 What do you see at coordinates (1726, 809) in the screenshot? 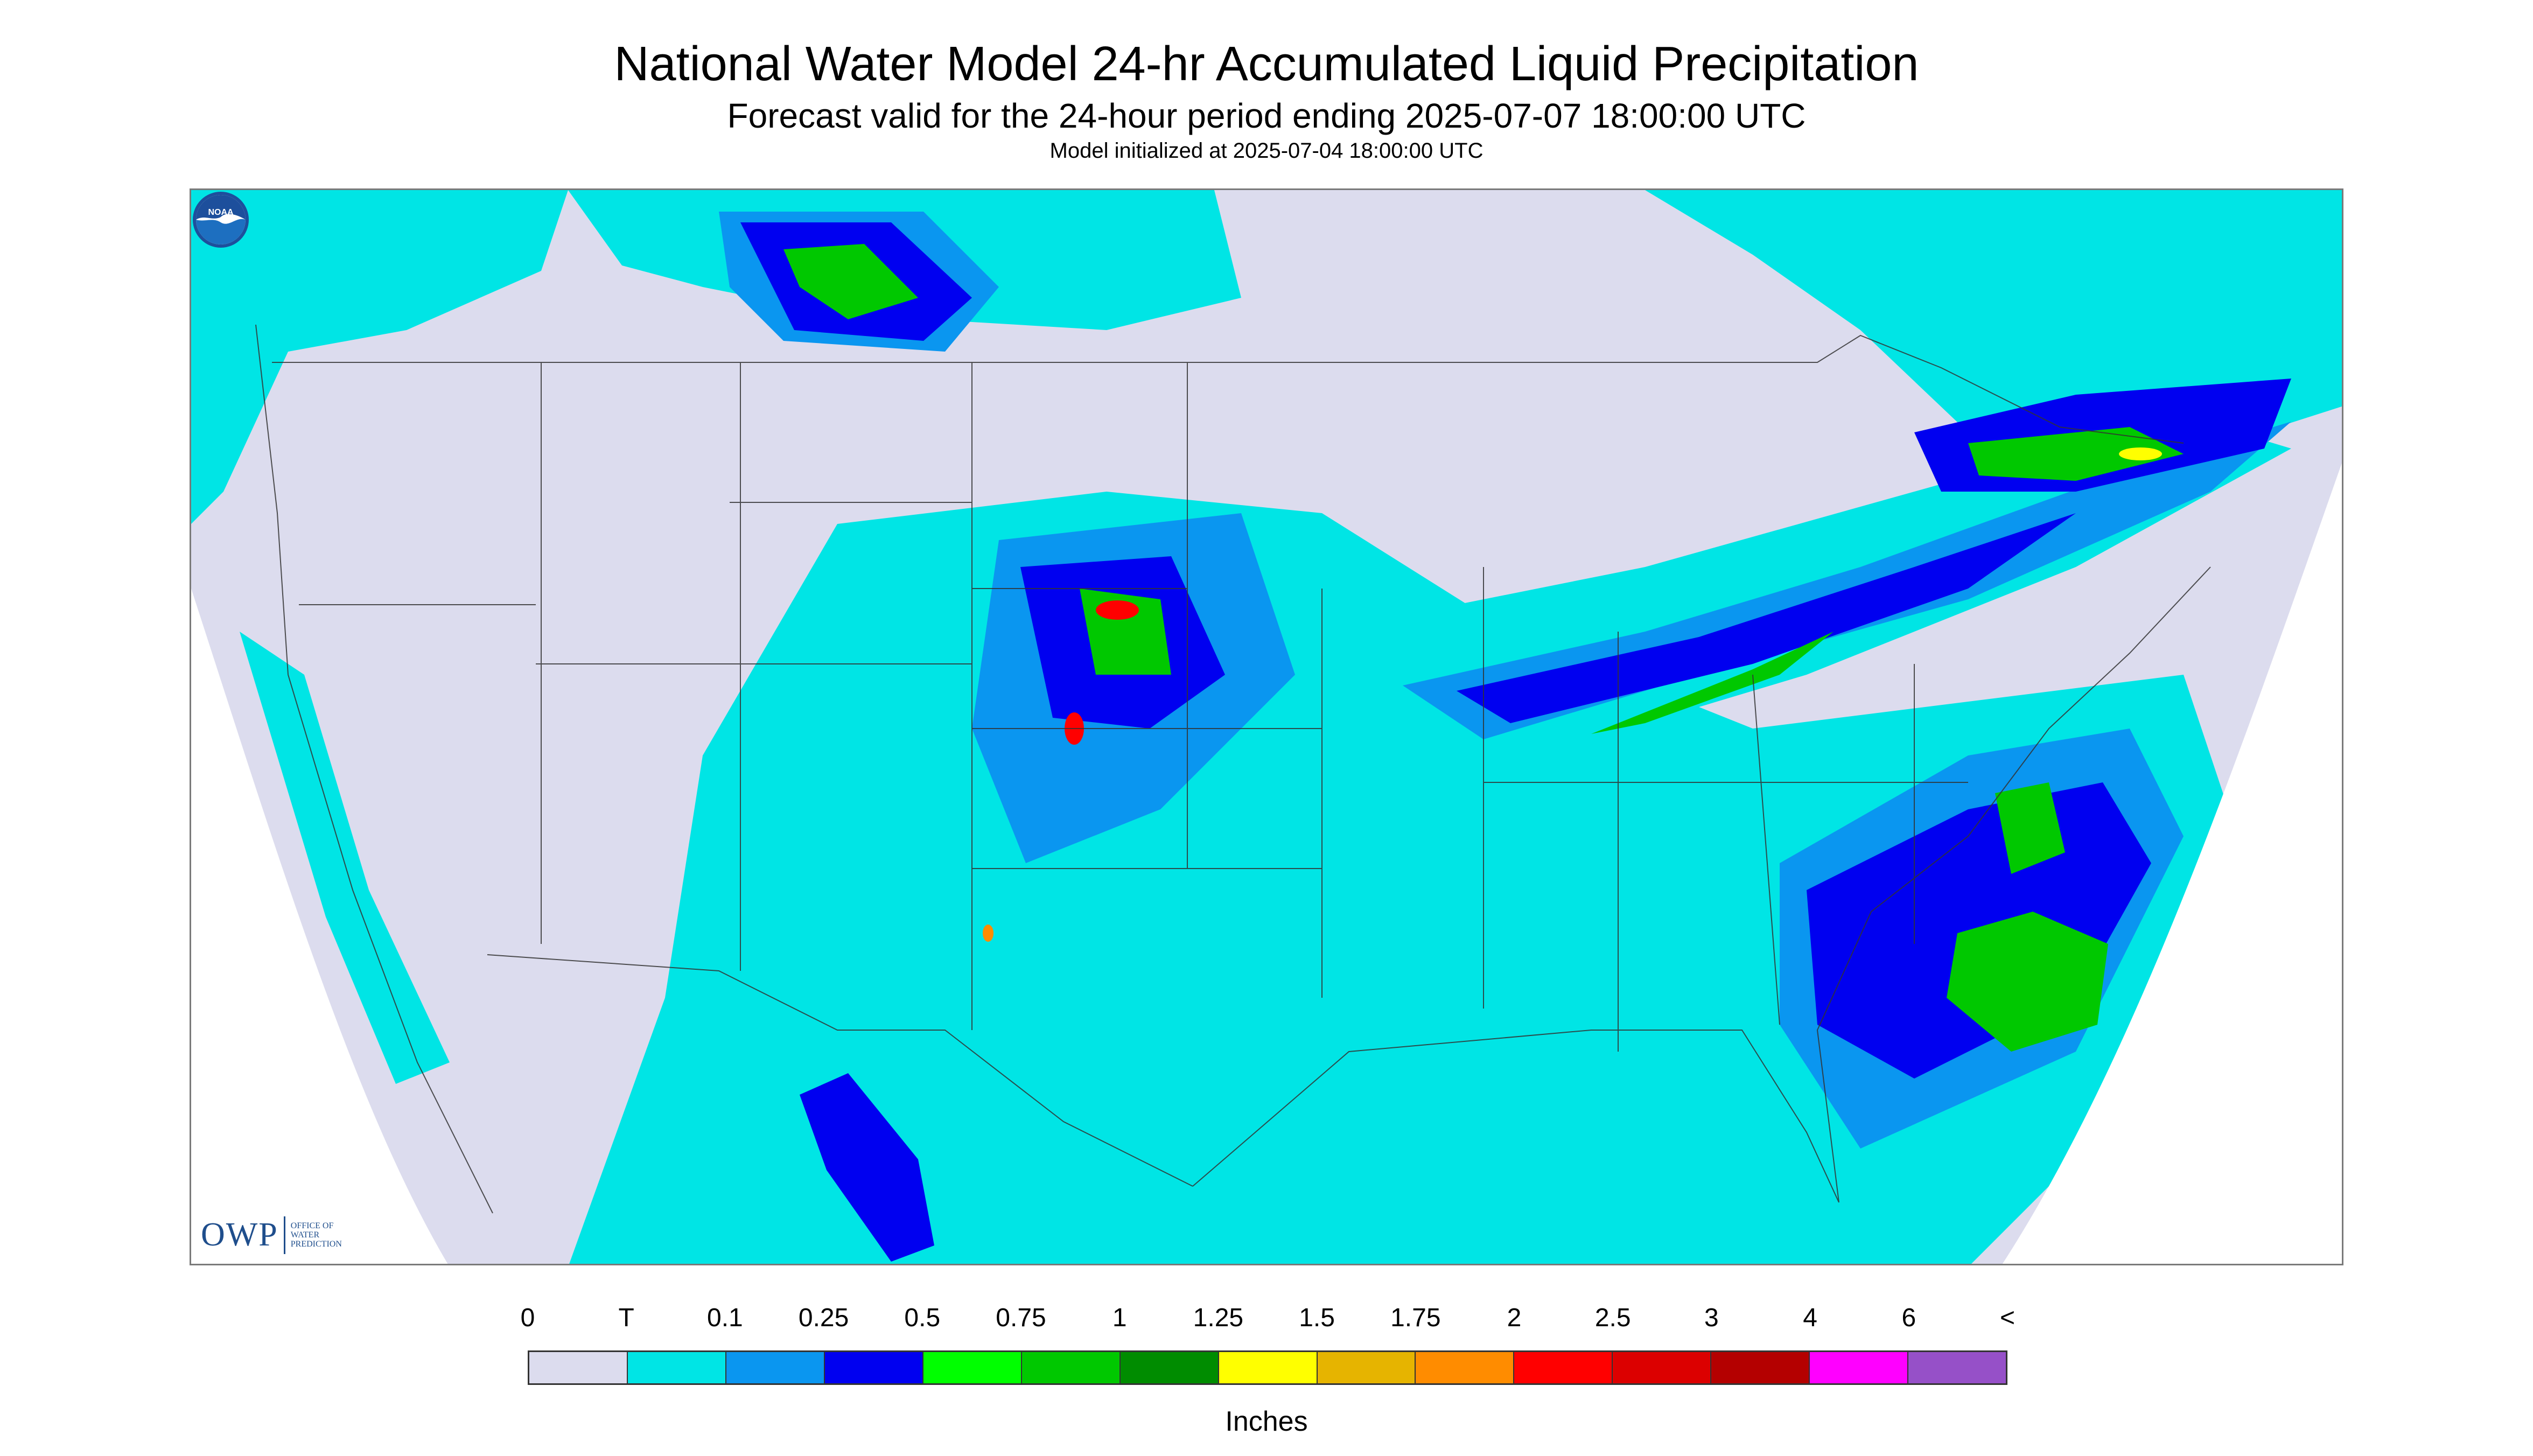
I see `state-lines-east` at bounding box center [1726, 809].